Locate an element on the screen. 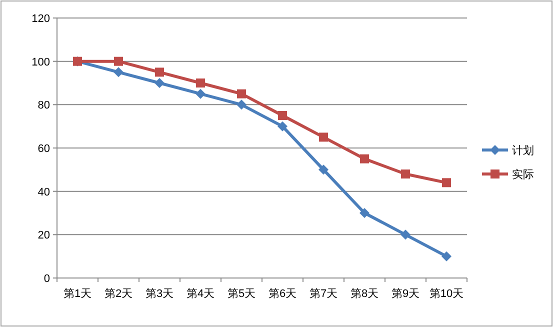 Image resolution: width=560 pixels, height=329 pixels. x-tick-label: 第10天 is located at coordinates (446, 294).